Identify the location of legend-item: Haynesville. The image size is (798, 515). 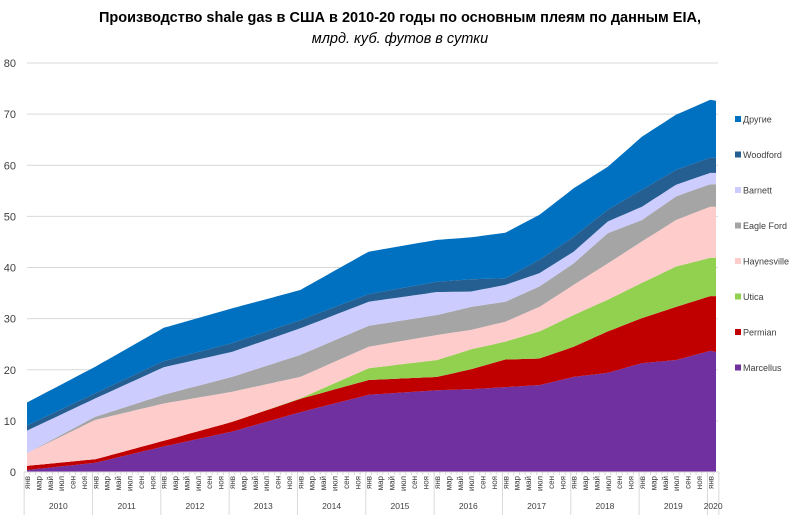
(762, 262).